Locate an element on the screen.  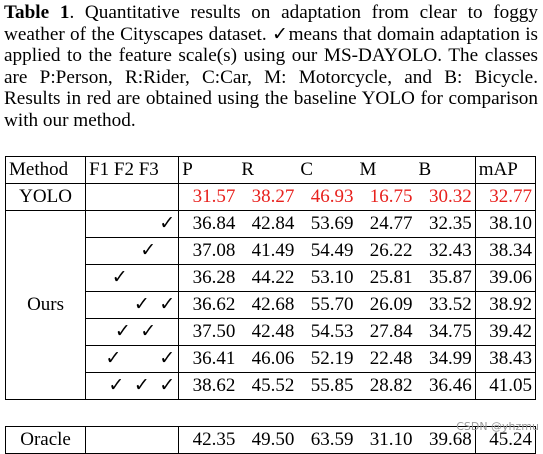
method-cell: Oracle is located at coordinates (45, 440).